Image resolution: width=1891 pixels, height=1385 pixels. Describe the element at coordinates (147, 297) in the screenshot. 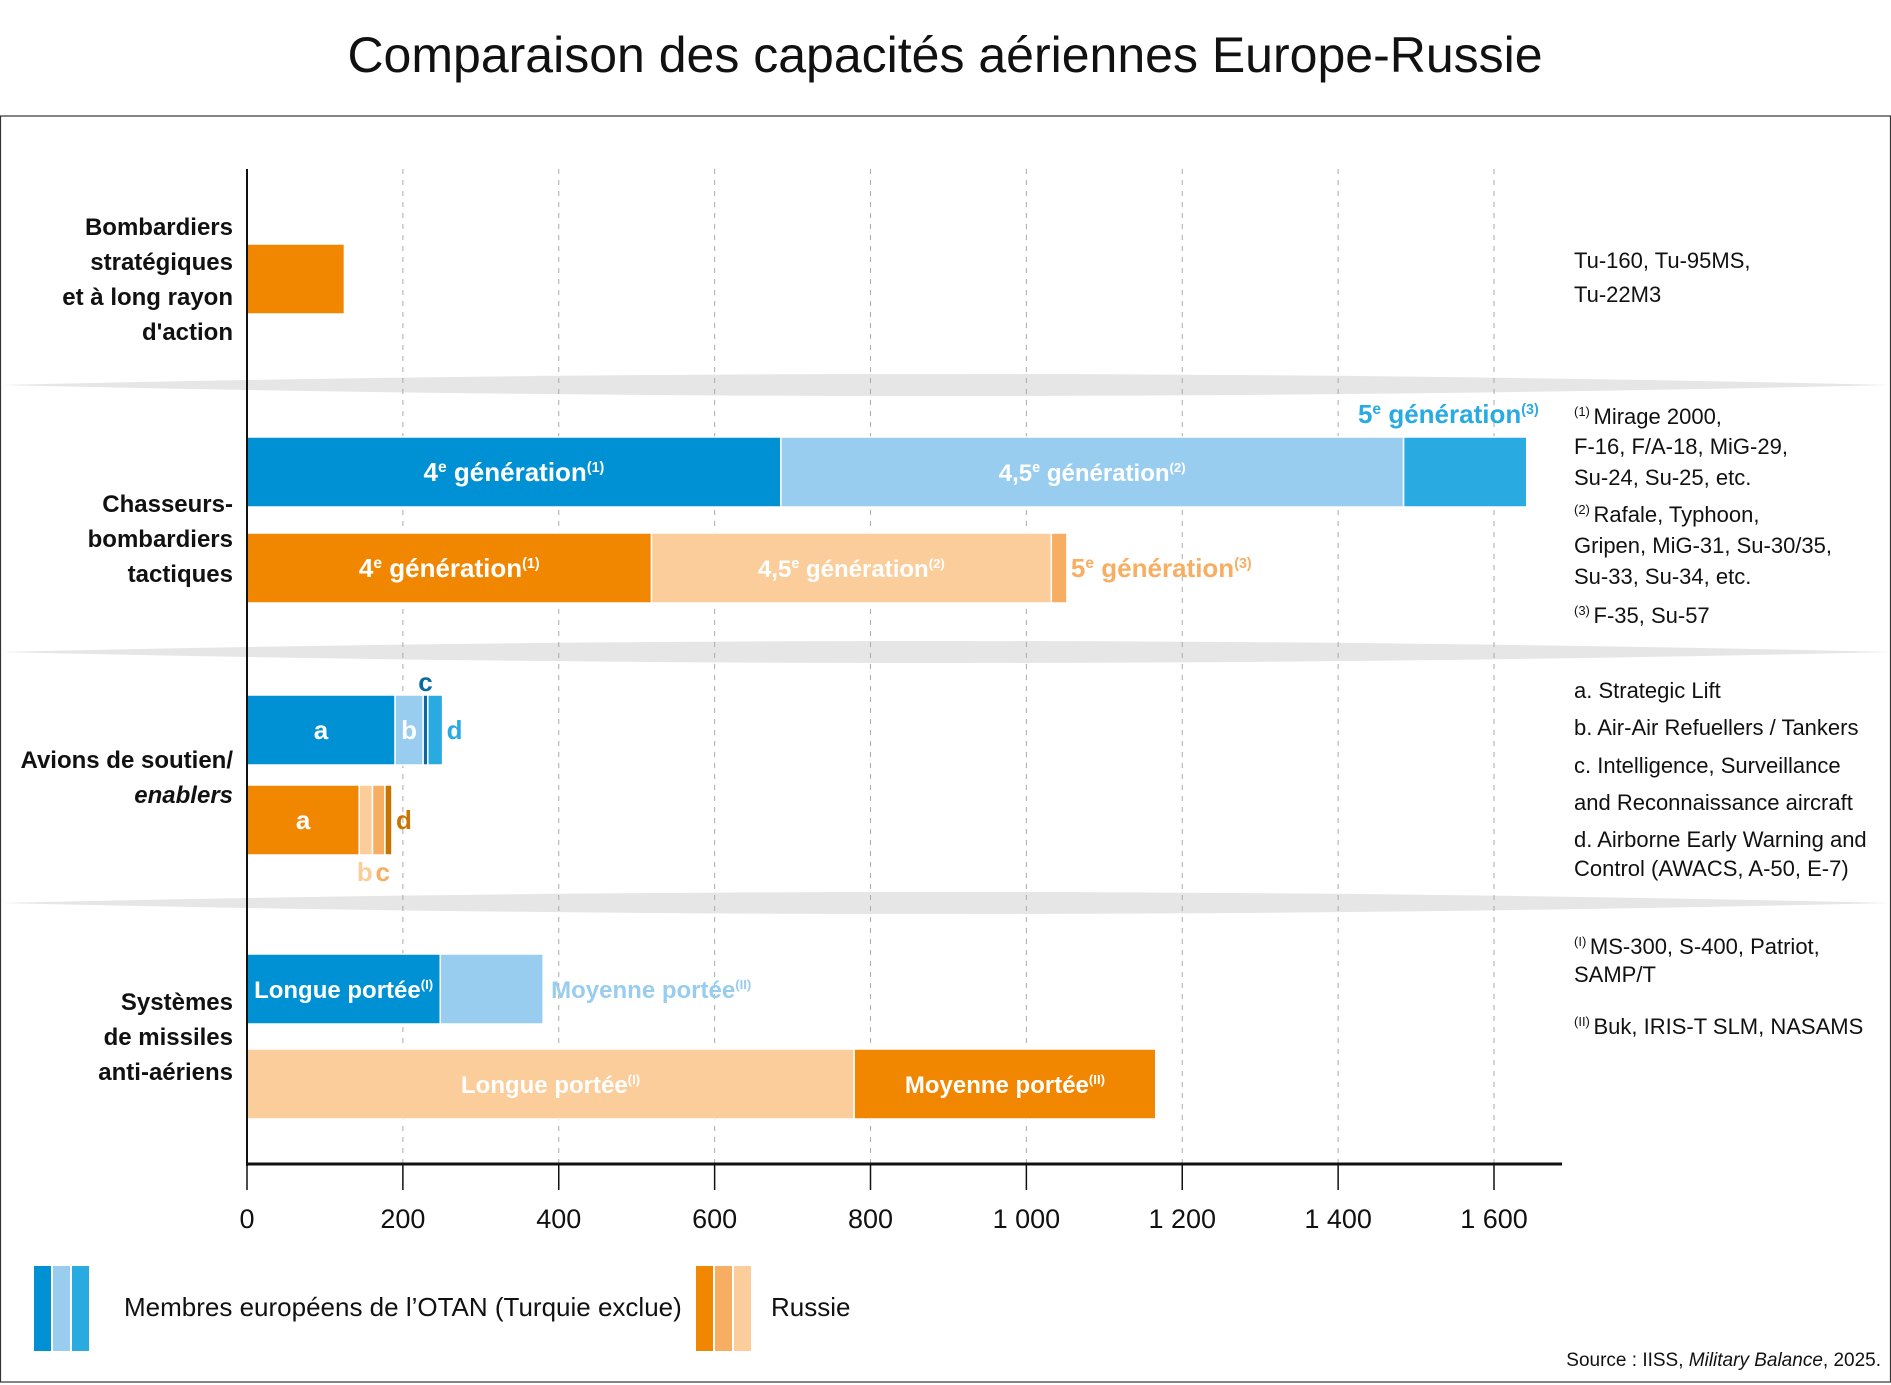

I see `category-label: et à long rayon` at that location.